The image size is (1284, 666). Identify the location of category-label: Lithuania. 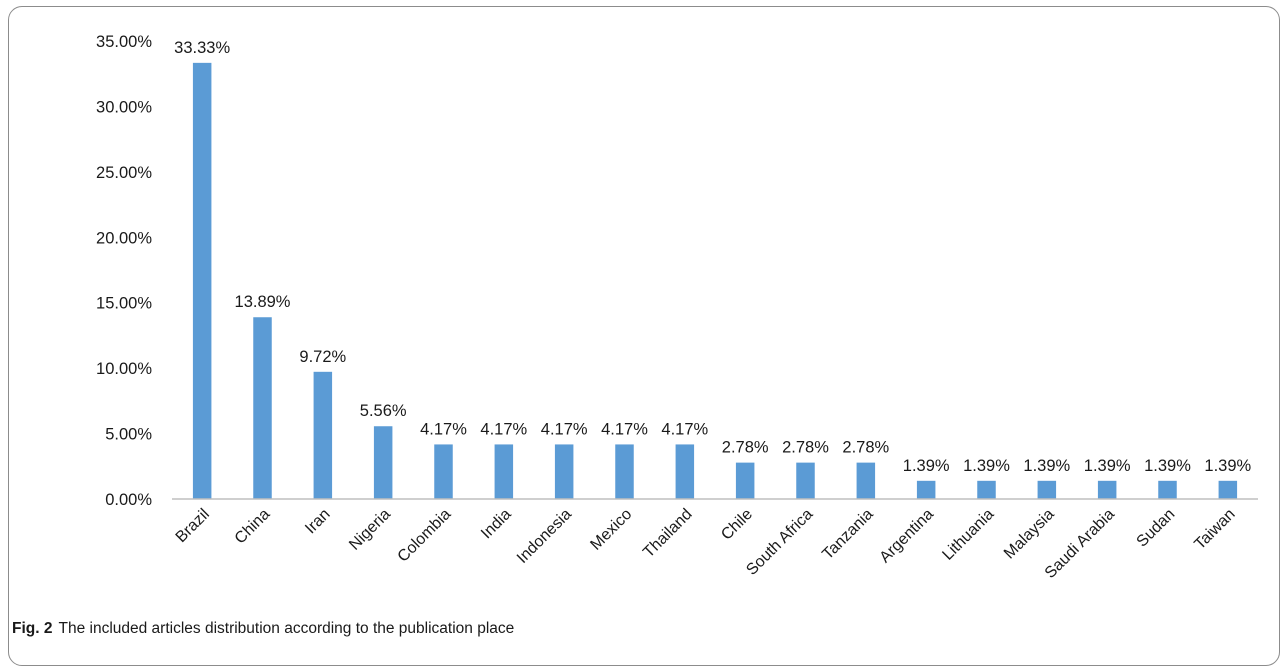
(968, 535).